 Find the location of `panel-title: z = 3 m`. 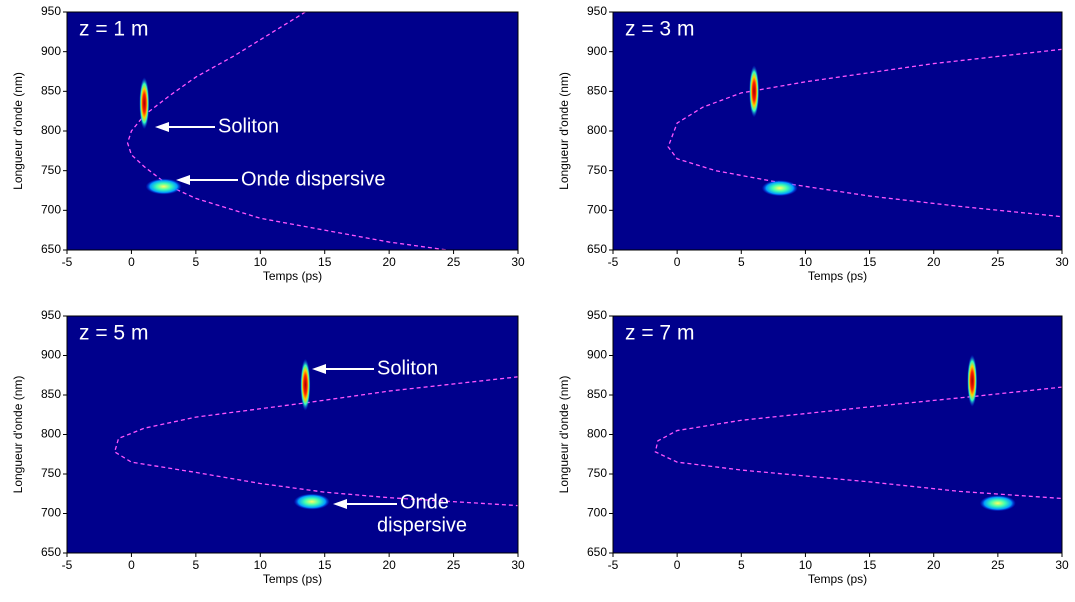

panel-title: z = 3 m is located at coordinates (659, 29).